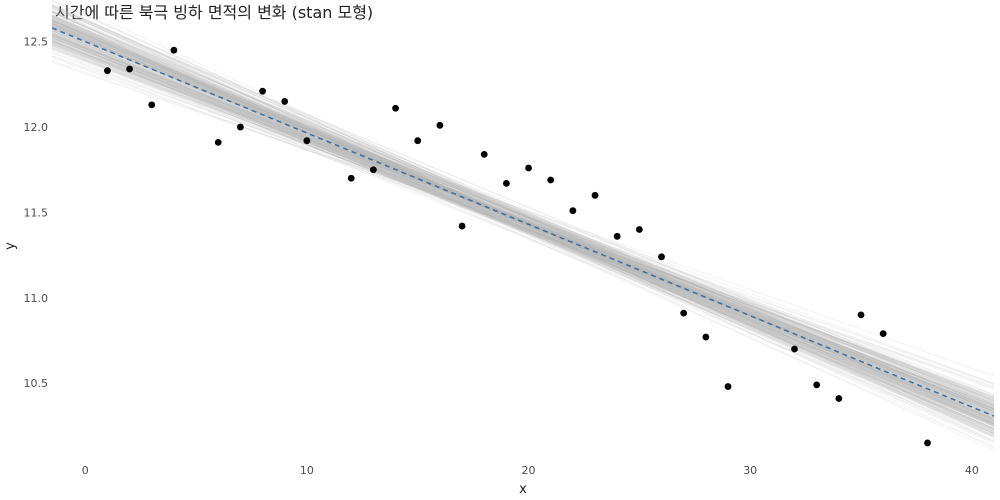  I want to click on y-tick-label: 11.5, so click(36, 212).